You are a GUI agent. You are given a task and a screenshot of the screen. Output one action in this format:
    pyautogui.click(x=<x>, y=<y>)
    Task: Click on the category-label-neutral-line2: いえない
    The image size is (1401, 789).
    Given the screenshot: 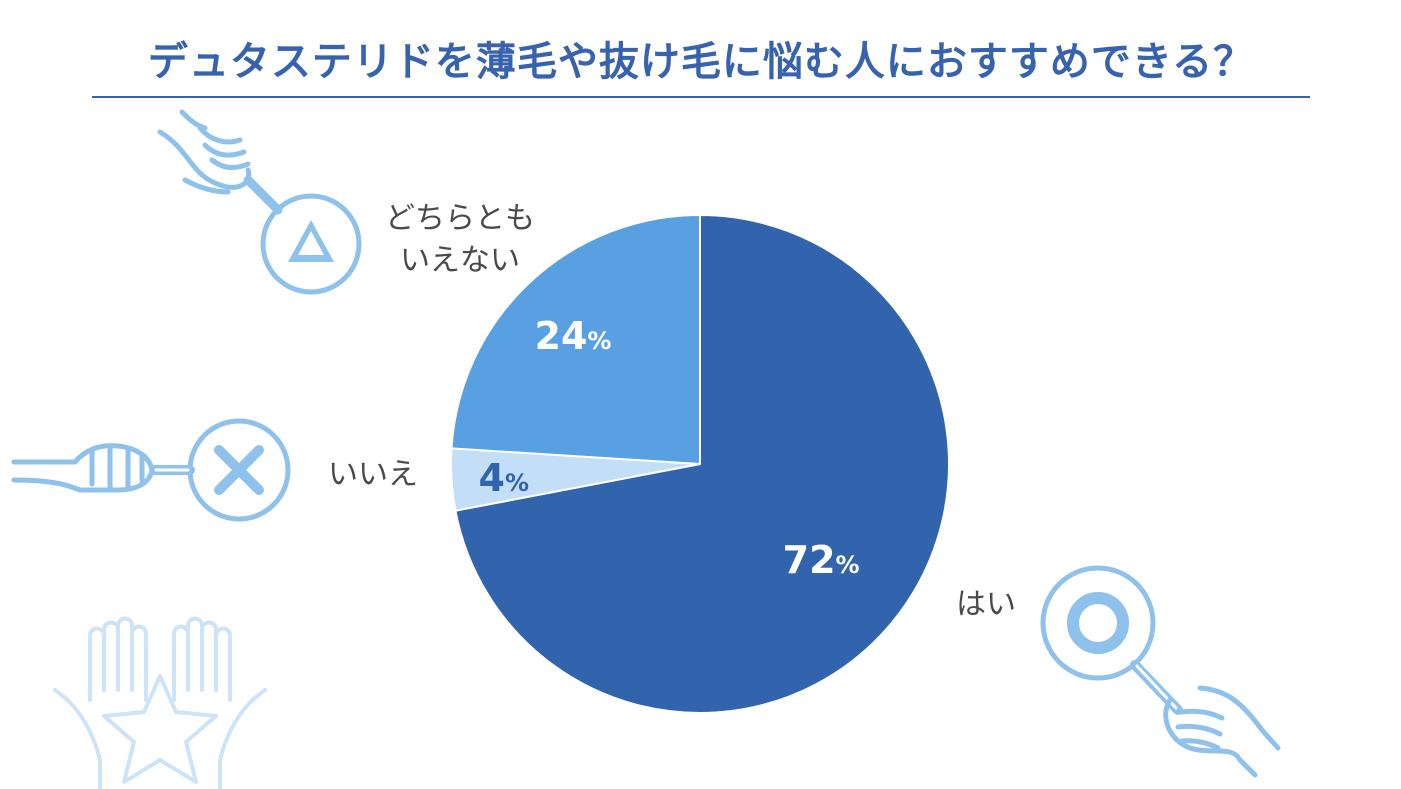 What is the action you would take?
    pyautogui.click(x=460, y=260)
    